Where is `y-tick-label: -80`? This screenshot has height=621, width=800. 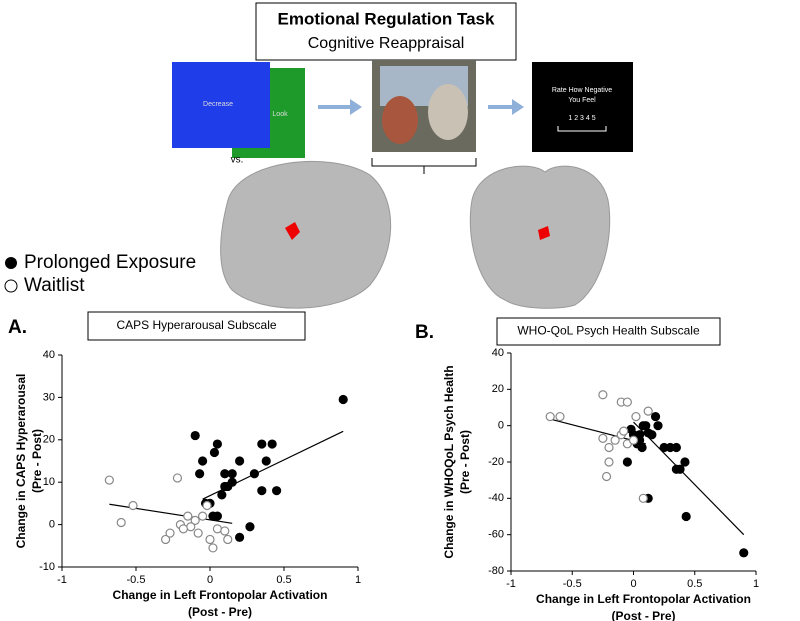 y-tick-label: -80 is located at coordinates (496, 571).